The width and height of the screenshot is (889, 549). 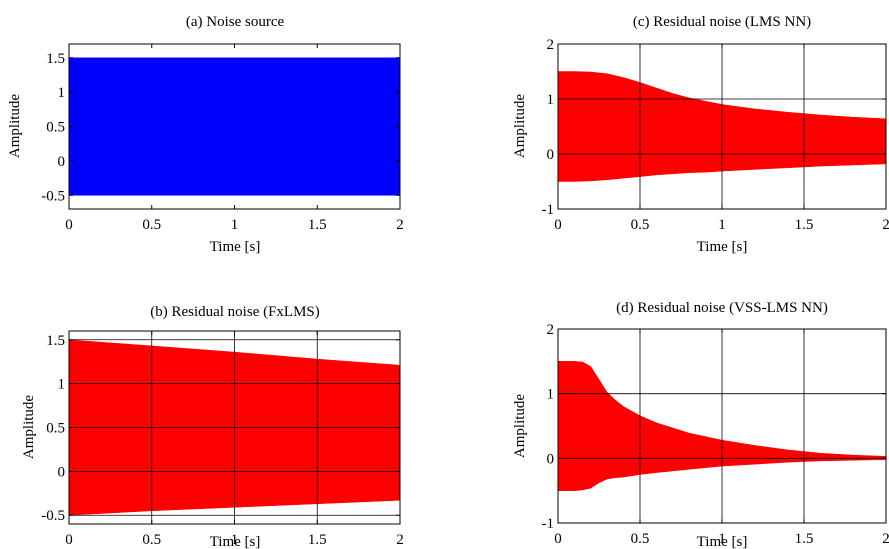 I want to click on panel-c-xlabel: Time [s], so click(x=722, y=247).